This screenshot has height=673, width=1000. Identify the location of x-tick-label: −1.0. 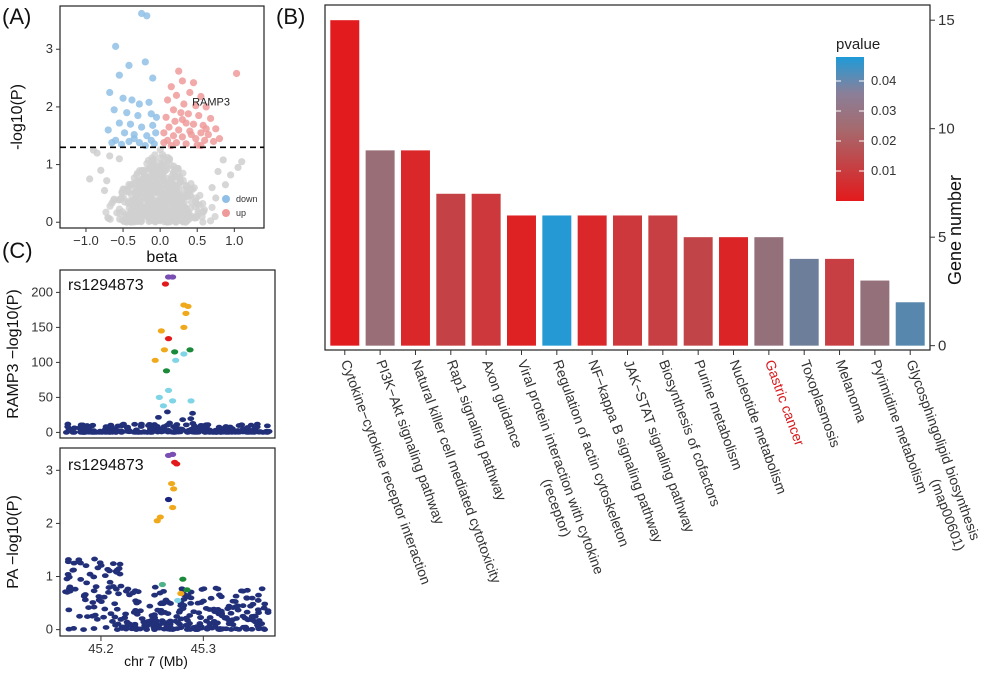
(86, 240).